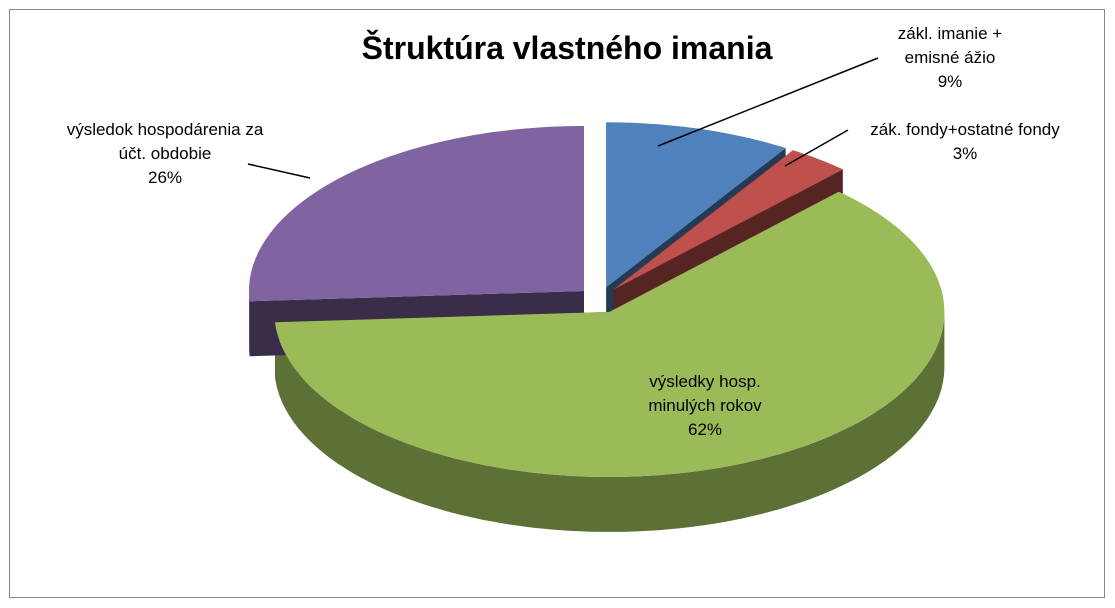 This screenshot has width=1115, height=608. I want to click on data-label: zákl. imanie + emisné ážio 9%, so click(950, 58).